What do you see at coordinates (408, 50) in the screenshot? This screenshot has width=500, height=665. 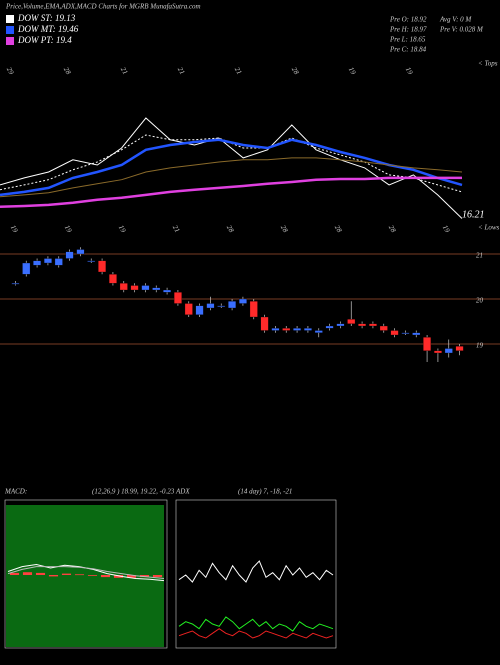 I see `annotation: Pre C: 18.84` at bounding box center [408, 50].